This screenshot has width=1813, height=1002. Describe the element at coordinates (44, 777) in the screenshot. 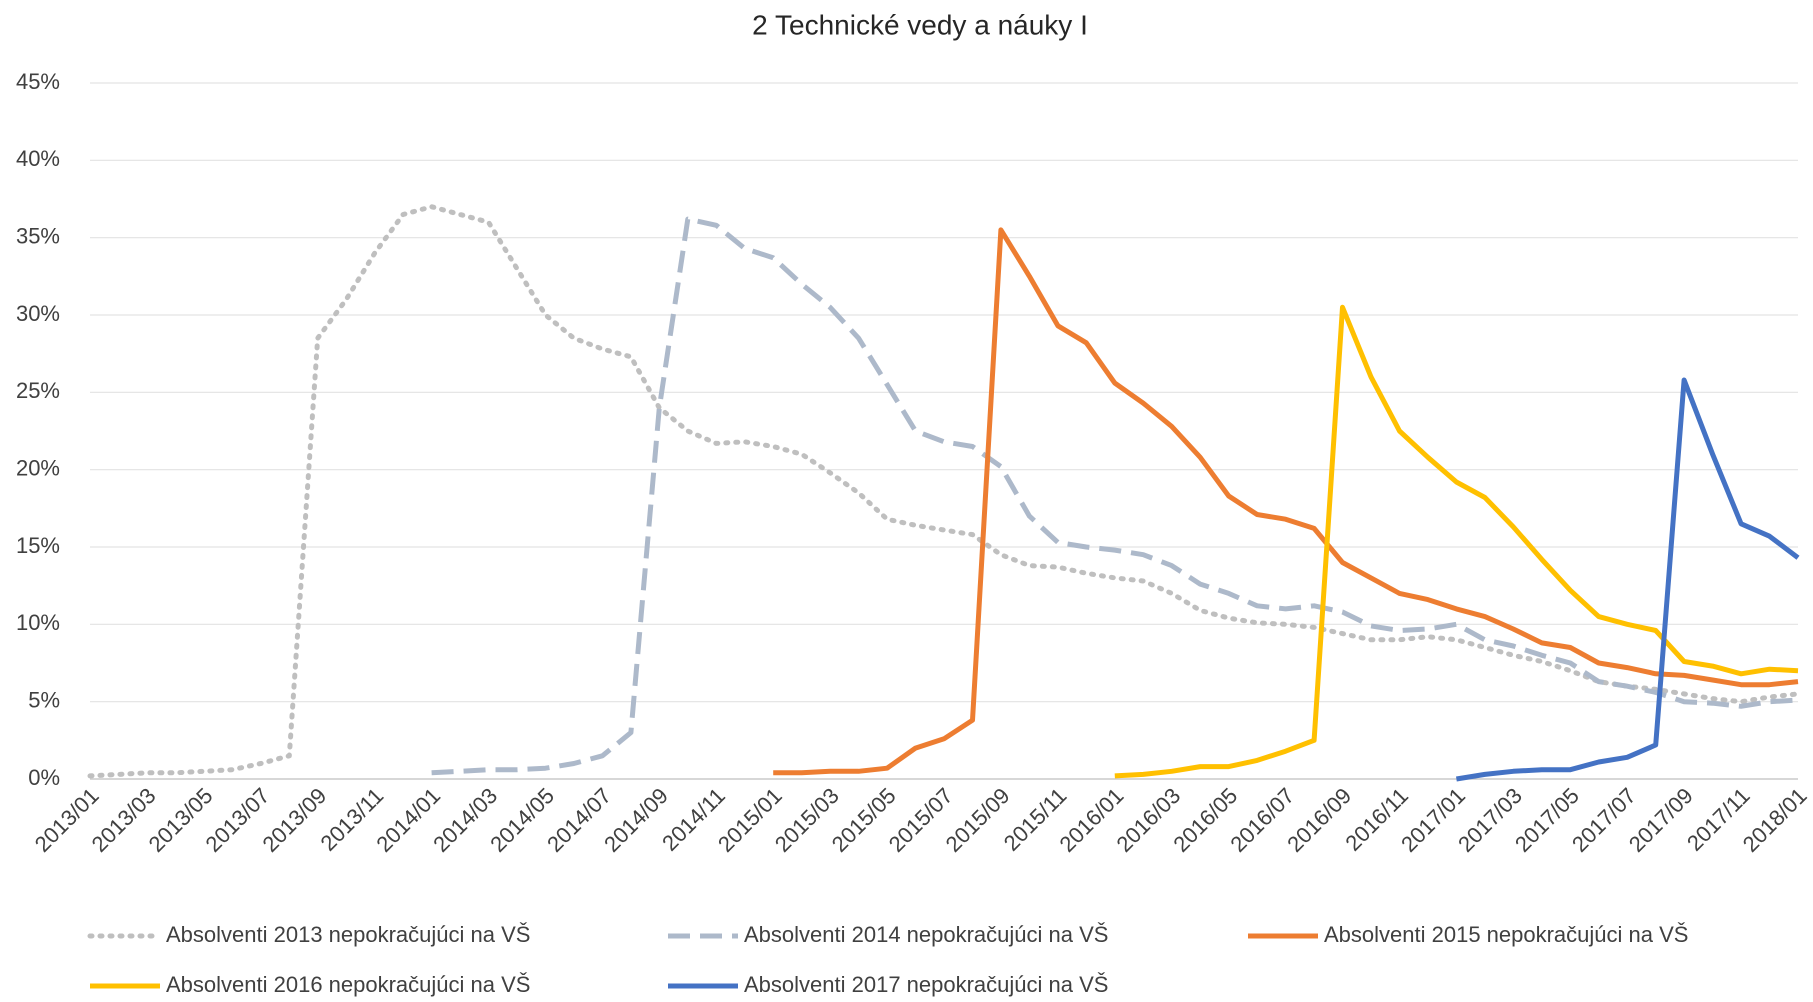

I see `y-tick-label: 0%` at that location.